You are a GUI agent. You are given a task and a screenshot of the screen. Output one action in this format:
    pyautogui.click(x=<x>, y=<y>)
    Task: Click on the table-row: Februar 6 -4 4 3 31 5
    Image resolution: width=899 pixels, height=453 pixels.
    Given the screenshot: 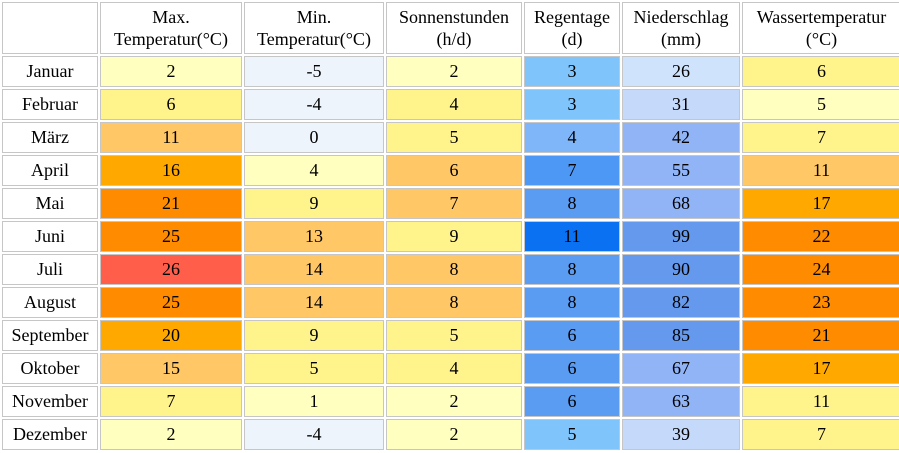 What is the action you would take?
    pyautogui.click(x=450, y=104)
    